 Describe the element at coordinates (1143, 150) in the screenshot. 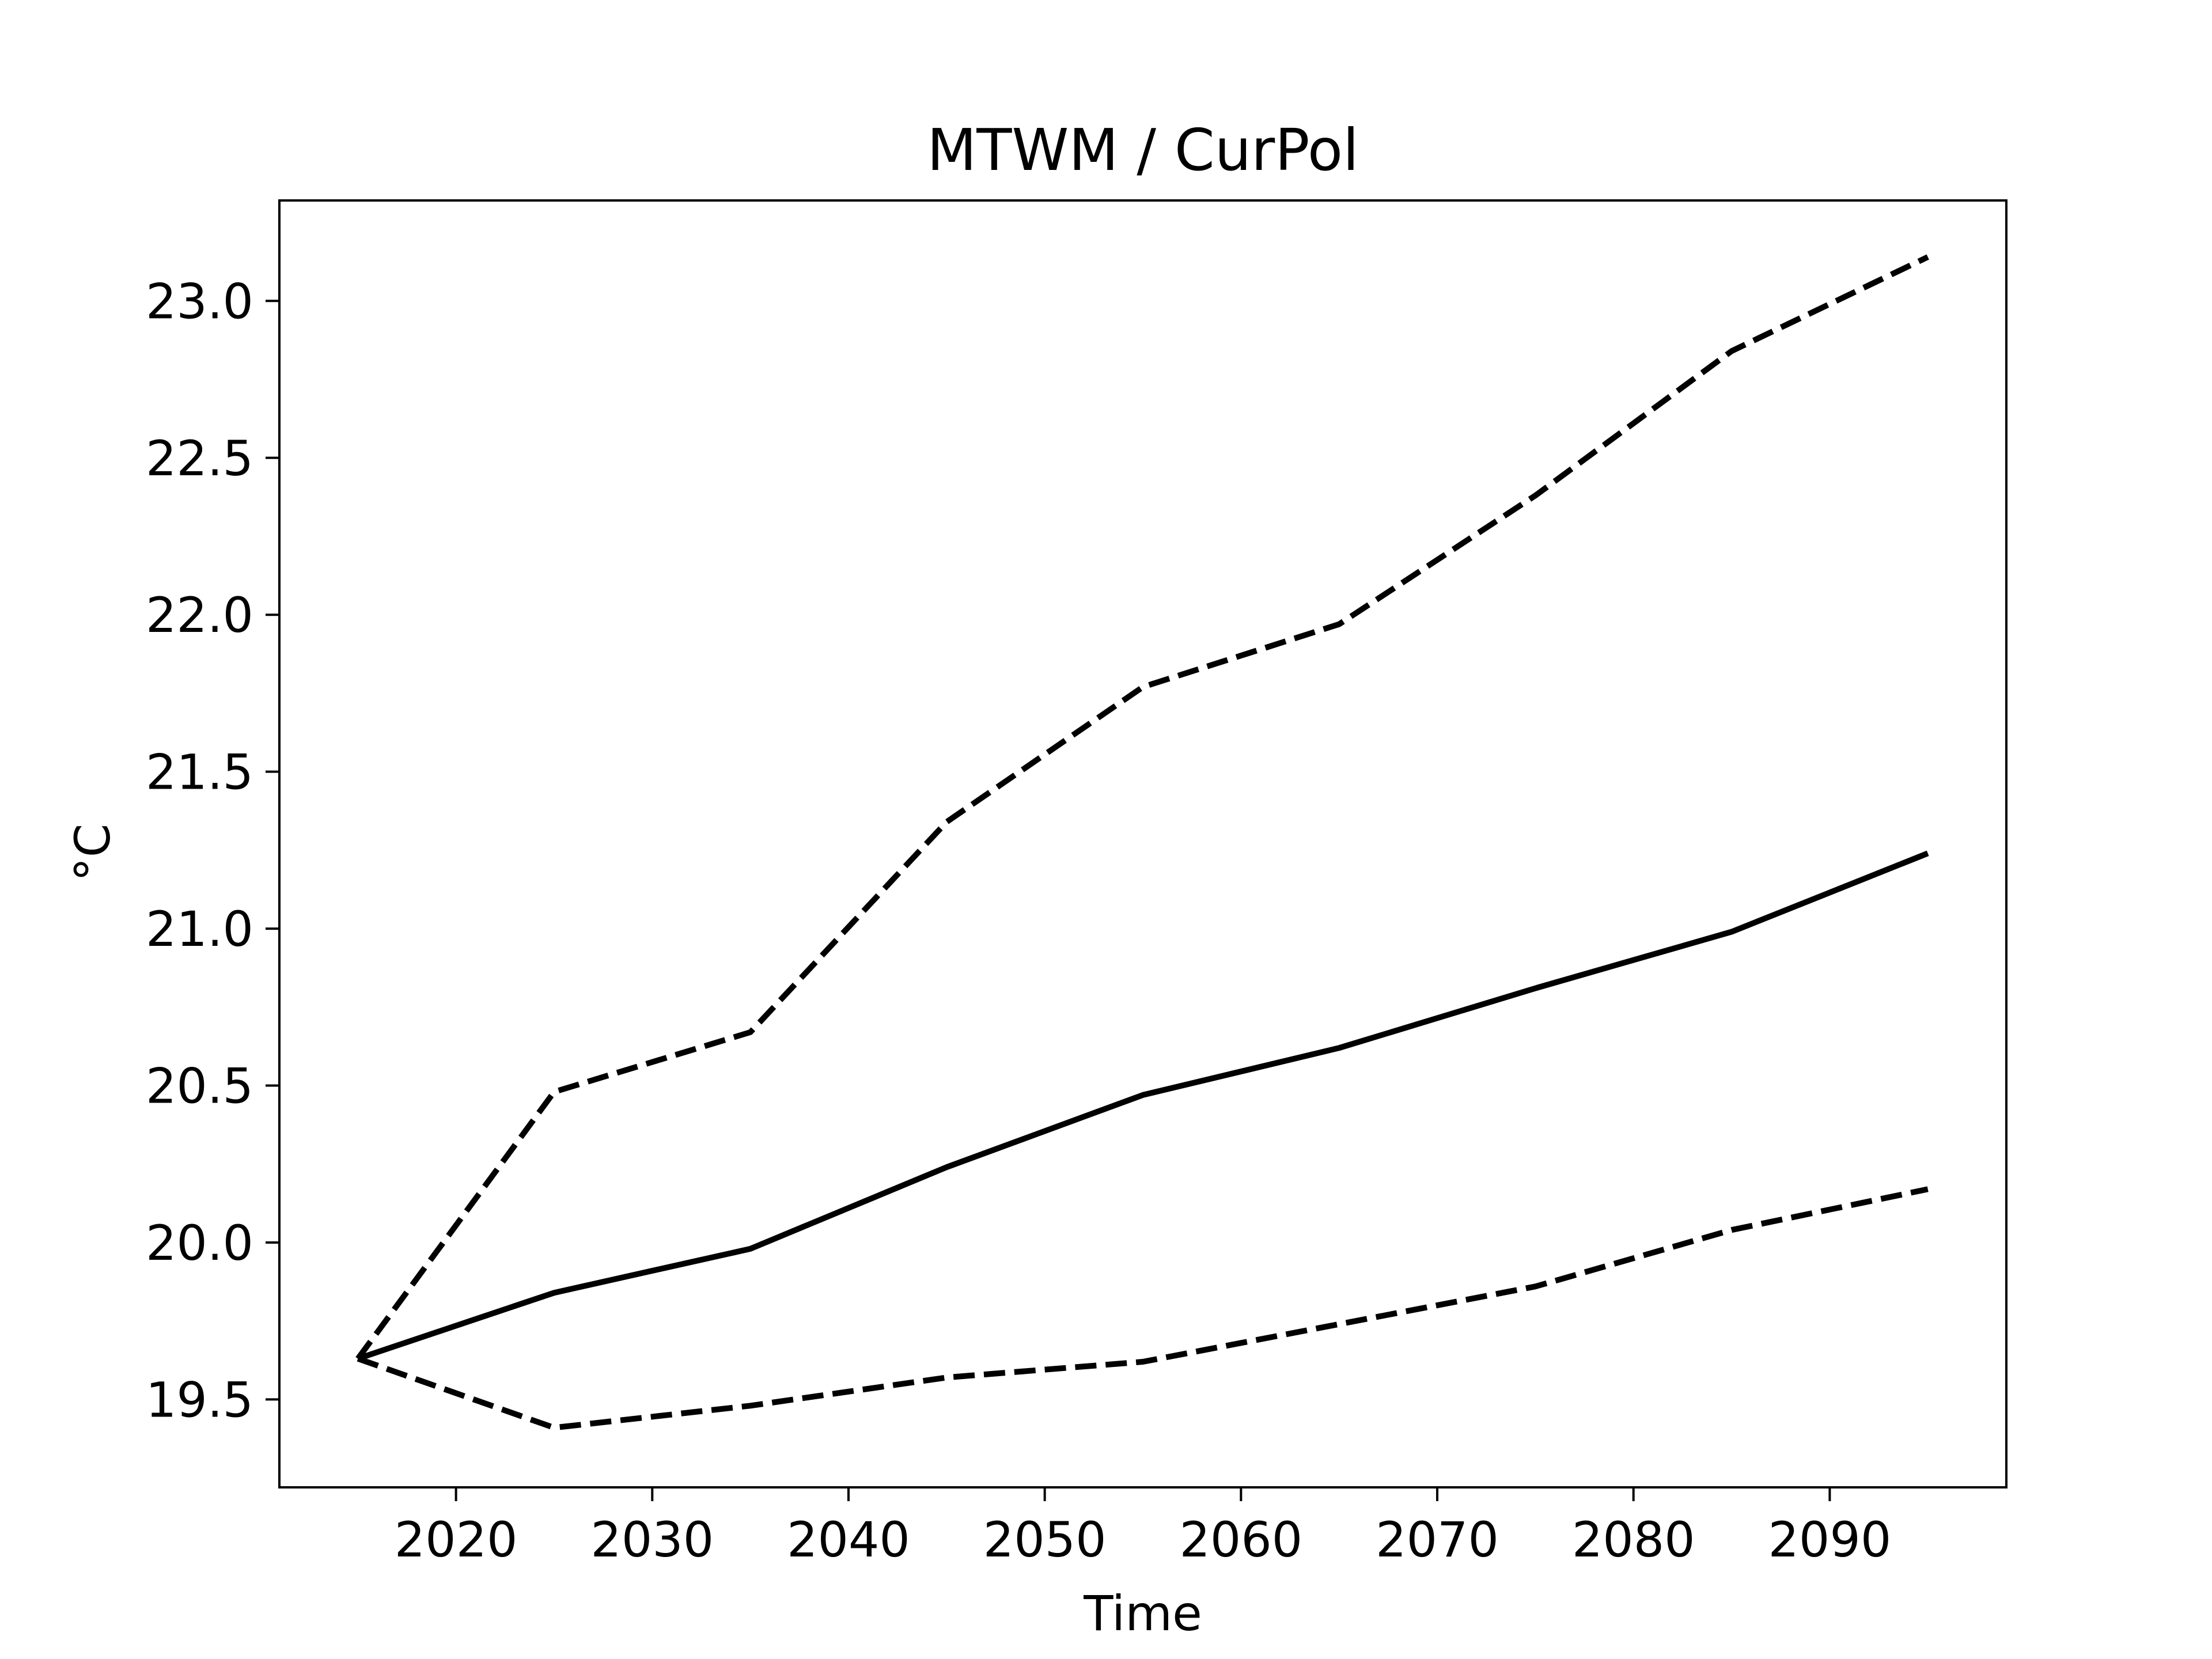

I see `chart-title: MTWM / CurPol` at that location.